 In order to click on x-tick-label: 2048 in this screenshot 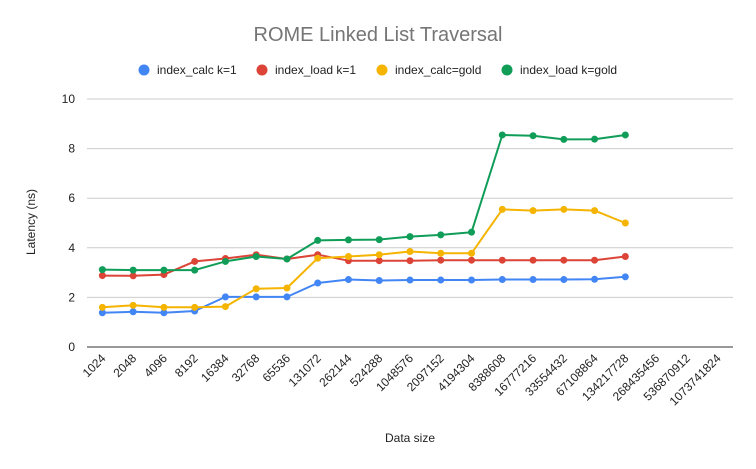, I will do `click(124, 365)`.